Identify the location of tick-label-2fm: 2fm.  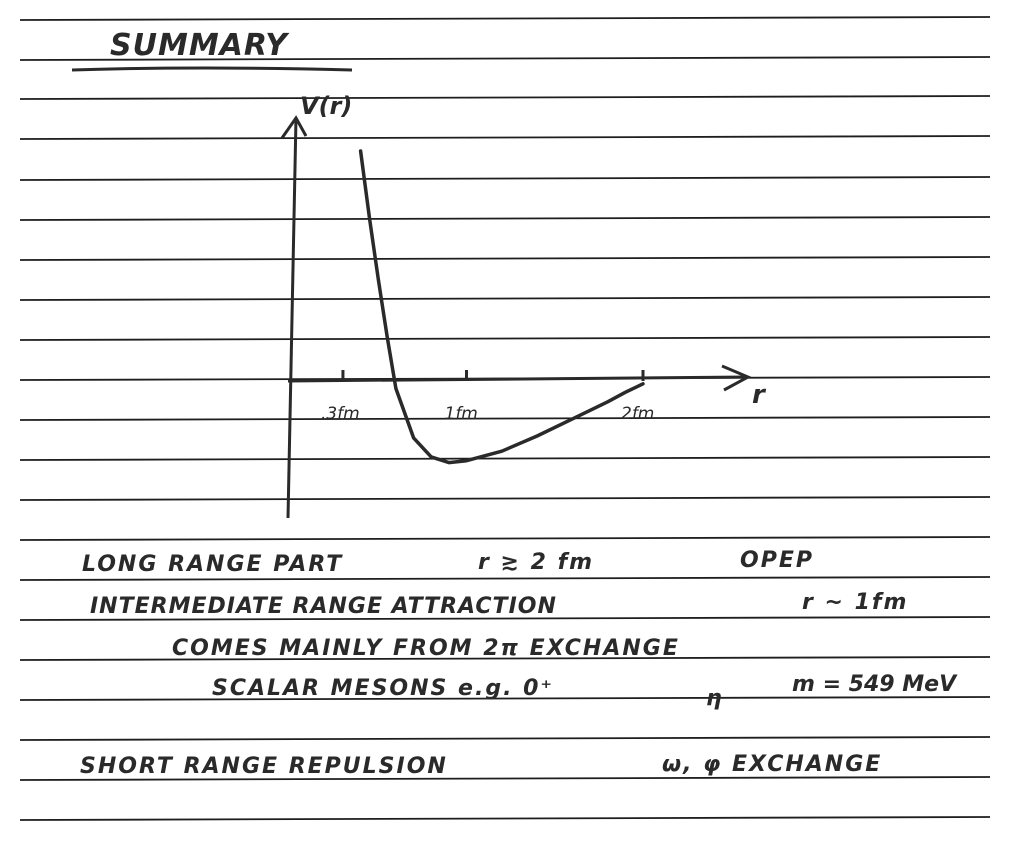
(638, 414).